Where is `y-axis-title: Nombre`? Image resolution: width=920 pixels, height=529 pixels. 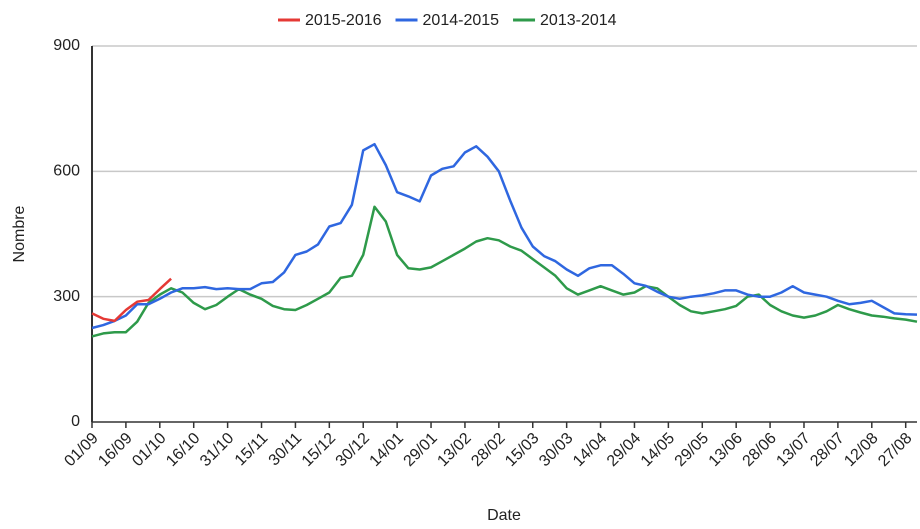 y-axis-title: Nombre is located at coordinates (19, 233).